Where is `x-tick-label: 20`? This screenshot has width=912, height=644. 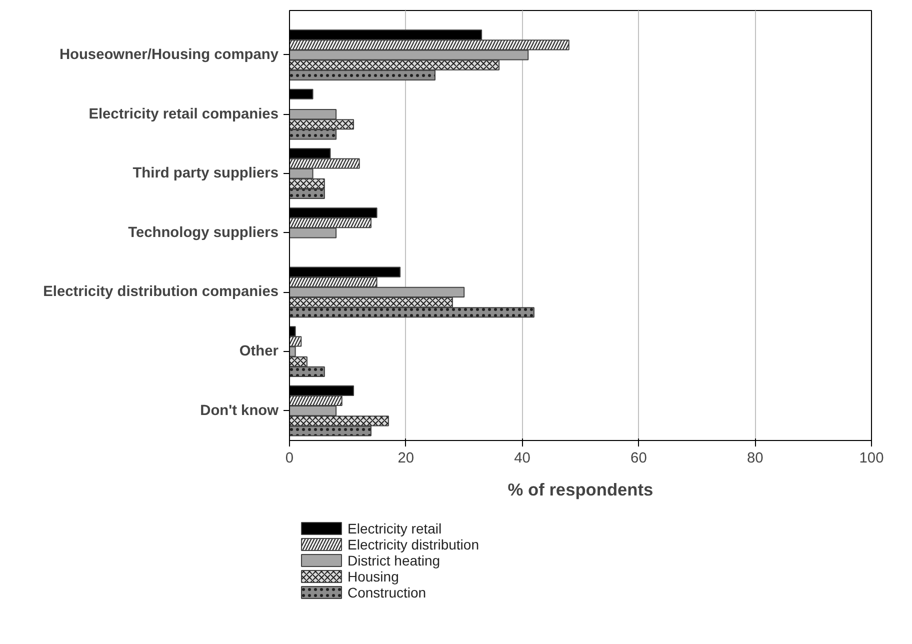
x-tick-label: 20 is located at coordinates (406, 458).